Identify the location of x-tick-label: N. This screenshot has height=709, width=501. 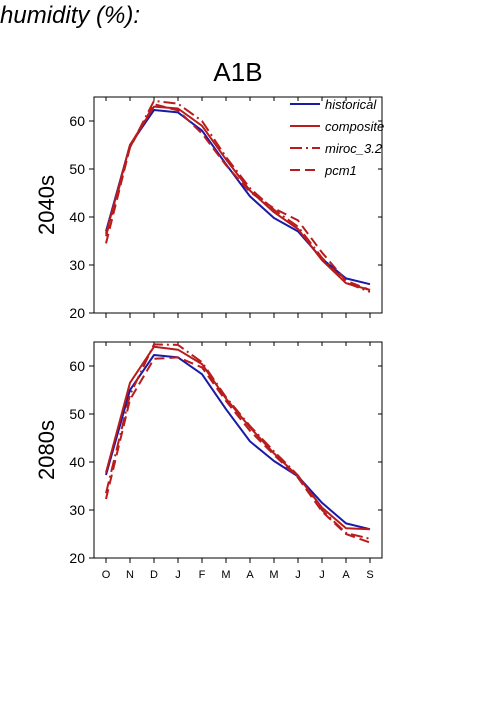
(130, 575).